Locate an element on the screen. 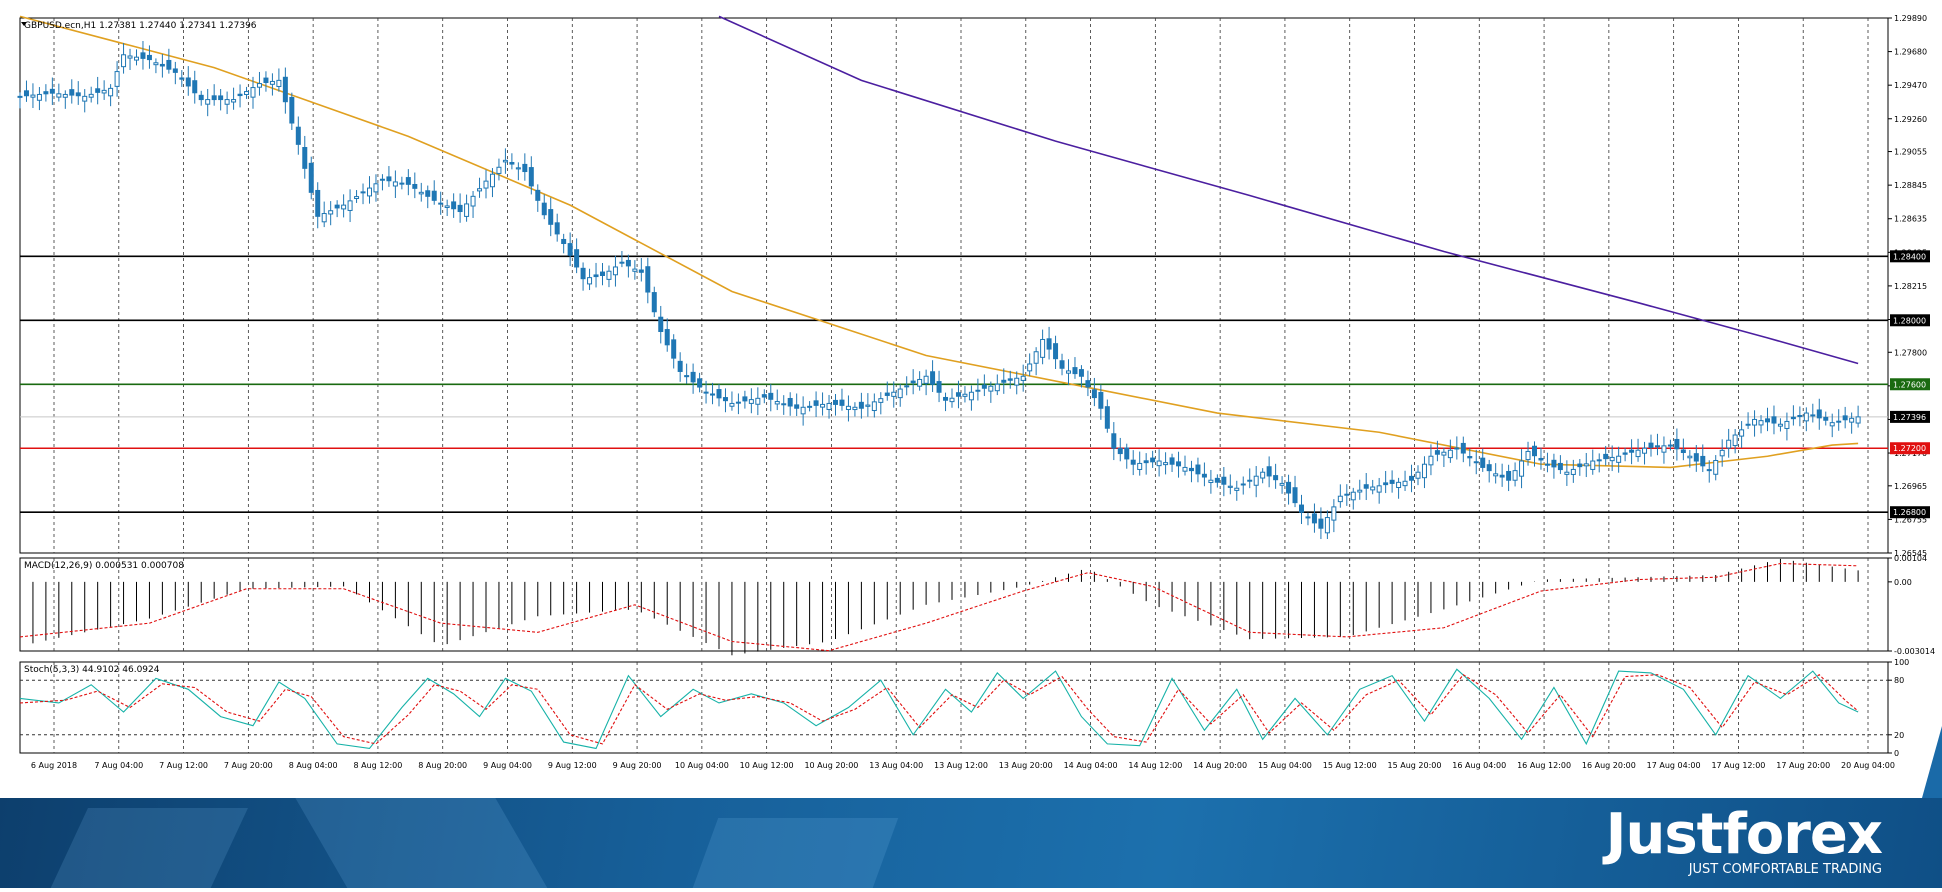  macd-tick-label: 0.00104 is located at coordinates (1910, 558).